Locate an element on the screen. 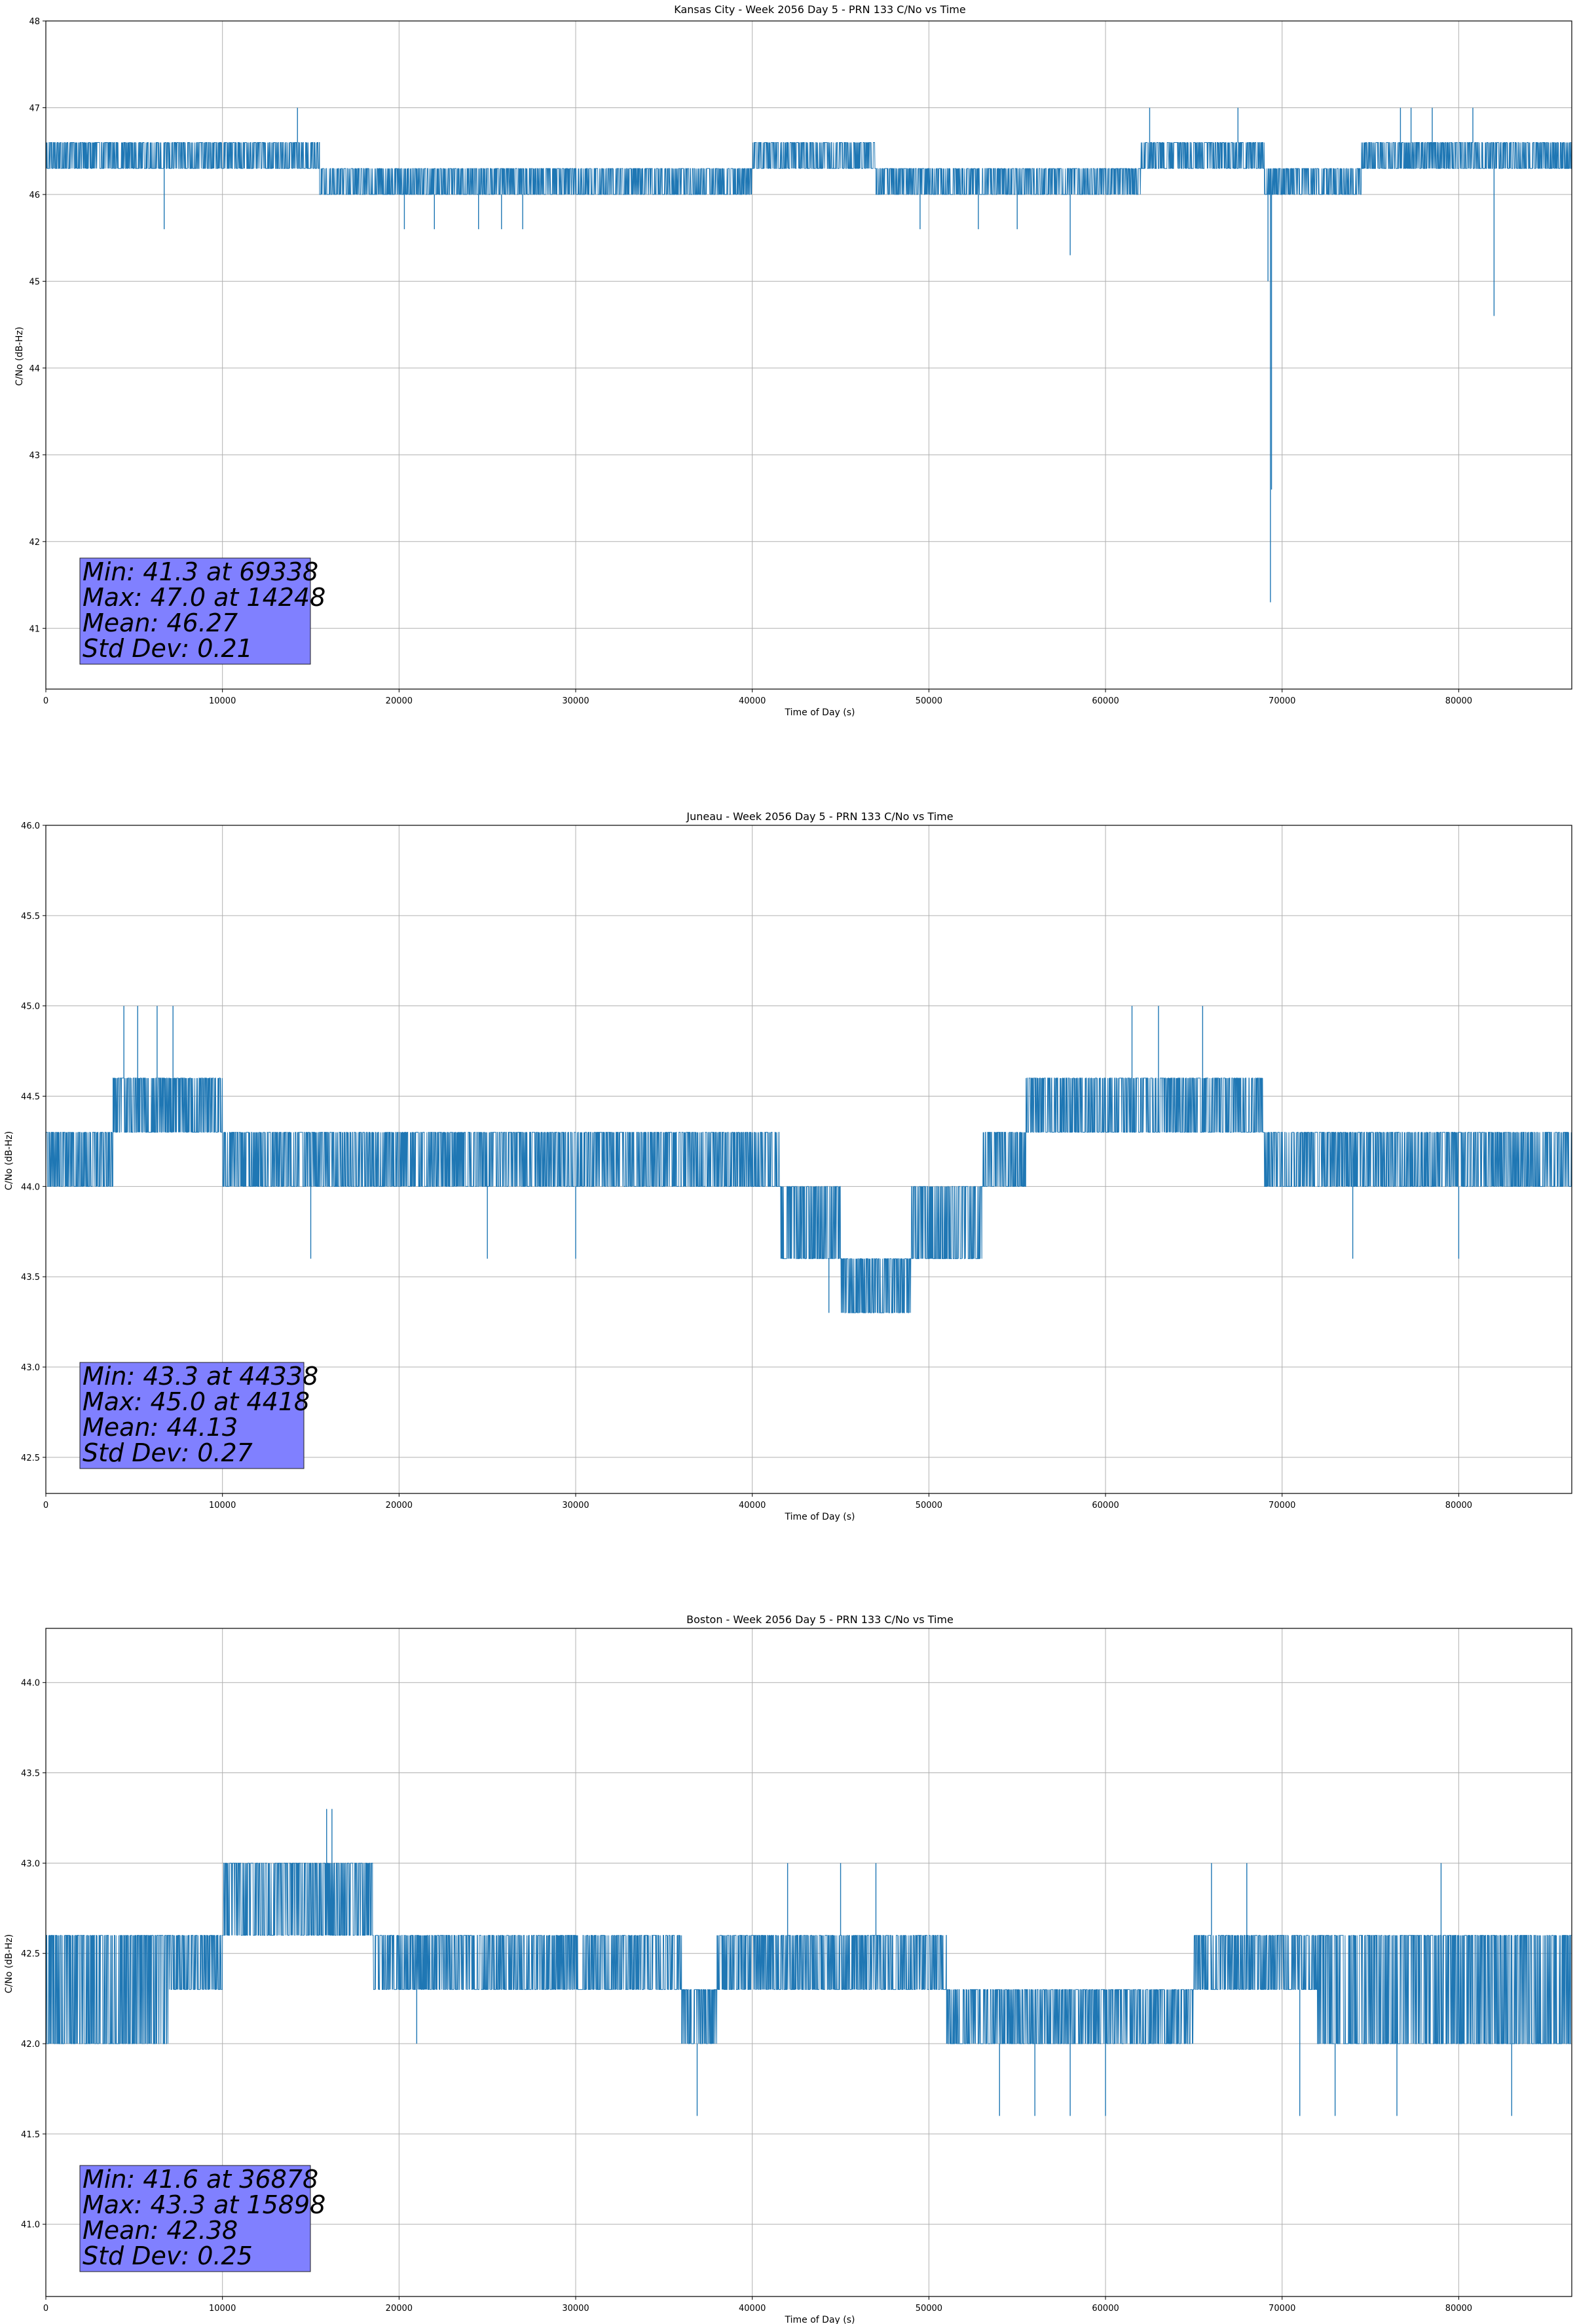 This screenshot has height=2324, width=1577. stats-min: Min: 41.6 at 36878 is located at coordinates (200, 2179).